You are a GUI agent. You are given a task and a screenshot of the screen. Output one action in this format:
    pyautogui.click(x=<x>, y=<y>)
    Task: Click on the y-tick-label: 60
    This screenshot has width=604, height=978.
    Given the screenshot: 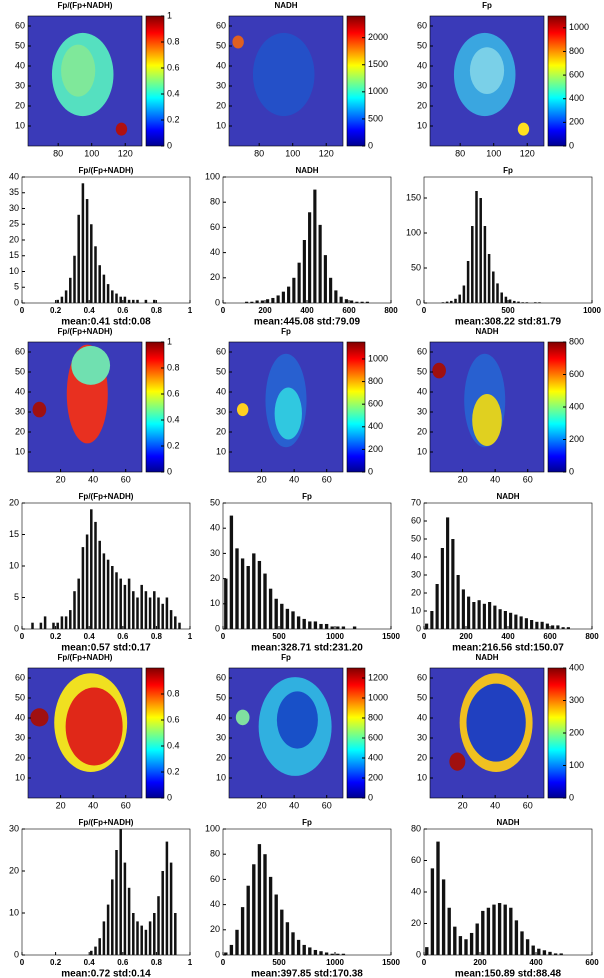 What is the action you would take?
    pyautogui.click(x=422, y=677)
    